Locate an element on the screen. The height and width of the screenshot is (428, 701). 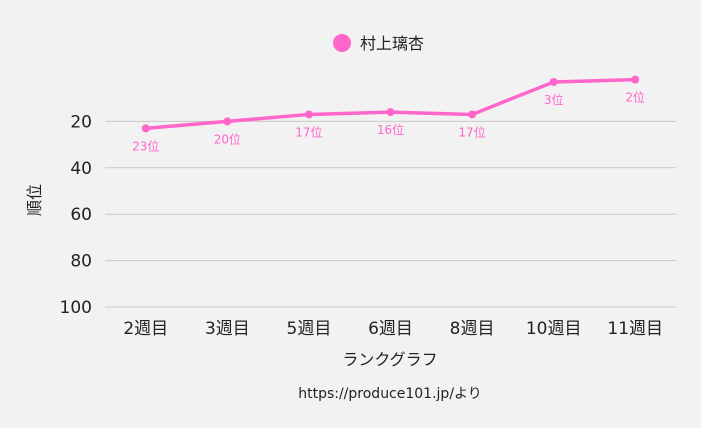
data-label: 23位 is located at coordinates (145, 145).